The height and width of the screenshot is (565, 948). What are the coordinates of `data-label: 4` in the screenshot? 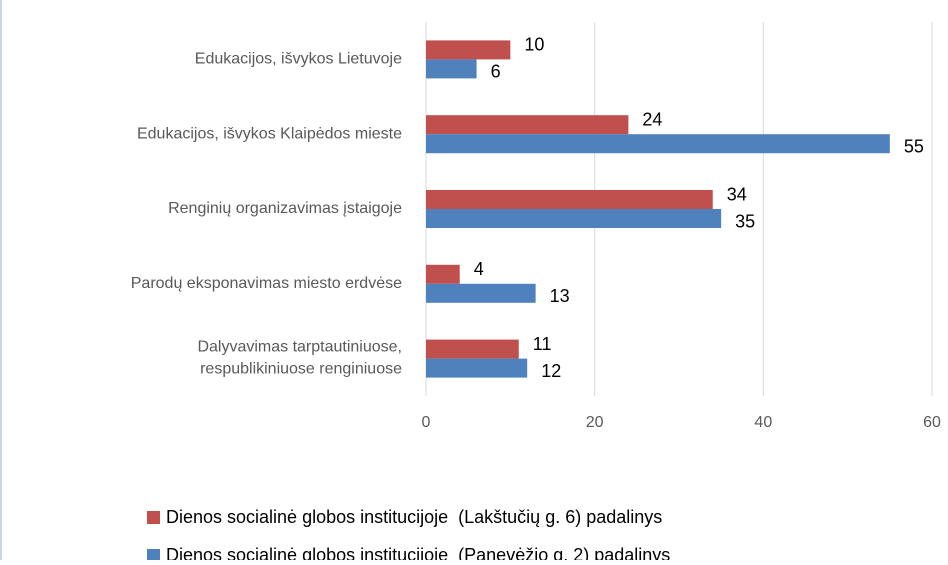 It's located at (479, 269).